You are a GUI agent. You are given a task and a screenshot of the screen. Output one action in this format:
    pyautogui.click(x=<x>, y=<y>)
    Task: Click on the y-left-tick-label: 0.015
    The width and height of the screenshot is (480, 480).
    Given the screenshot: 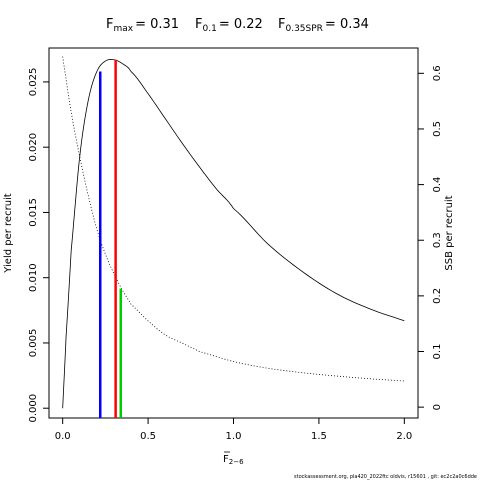 What is the action you would take?
    pyautogui.click(x=33, y=212)
    